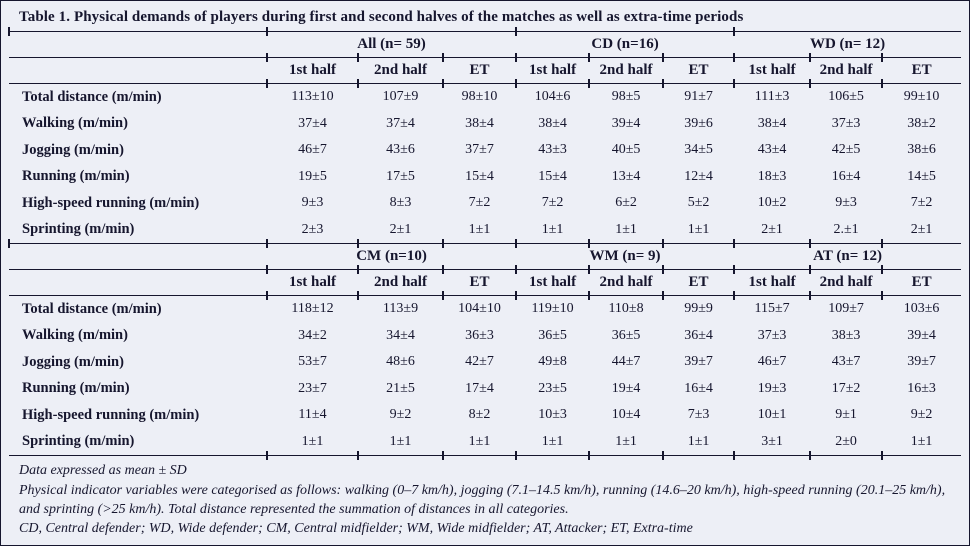 This screenshot has width=970, height=546. What do you see at coordinates (400, 362) in the screenshot?
I see `value-cell: 48±6` at bounding box center [400, 362].